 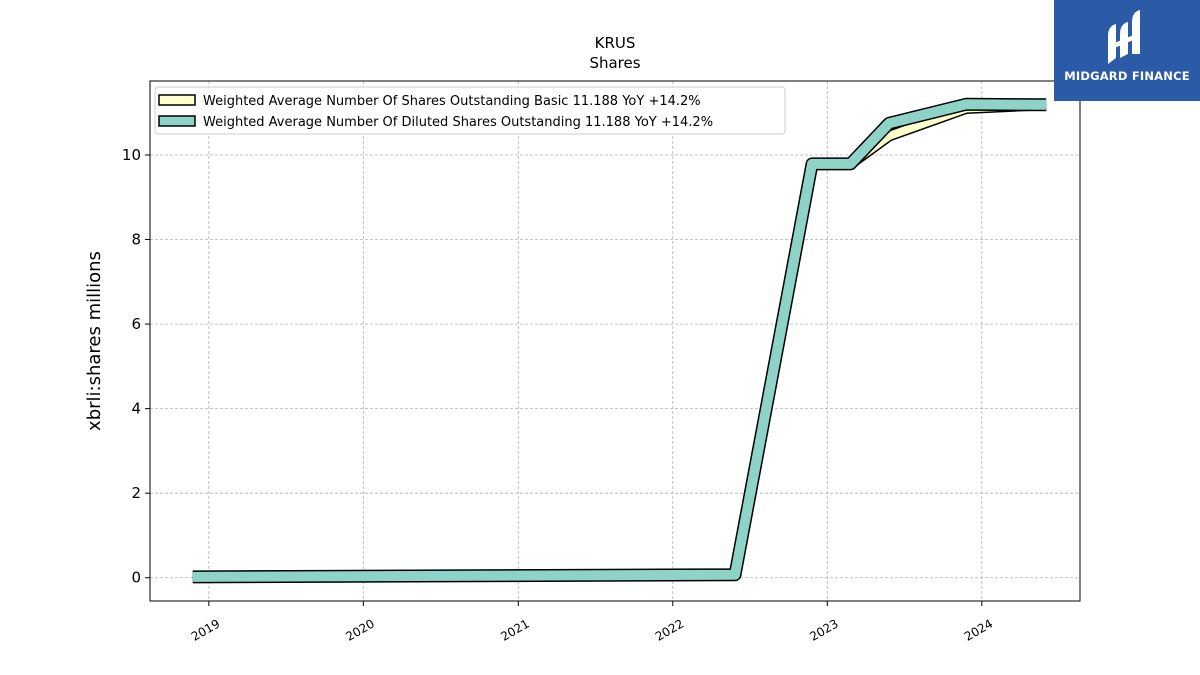 I want to click on y-tick-label: 6, so click(x=136, y=324).